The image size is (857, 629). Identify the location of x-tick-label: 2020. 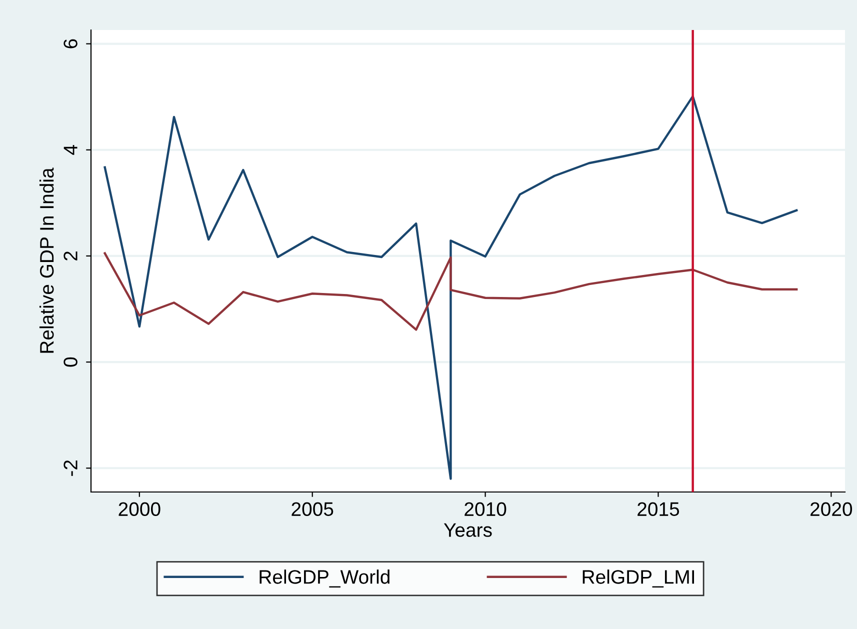
(831, 509).